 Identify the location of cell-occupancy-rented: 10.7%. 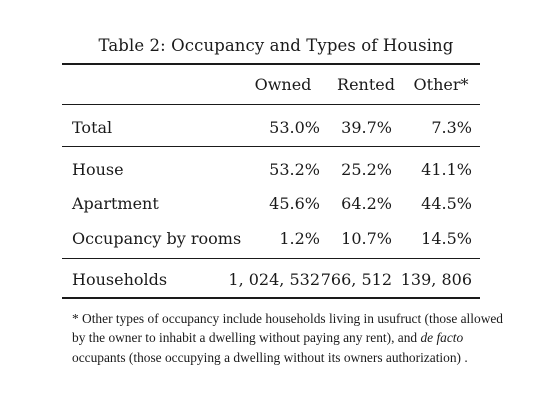
(366, 238).